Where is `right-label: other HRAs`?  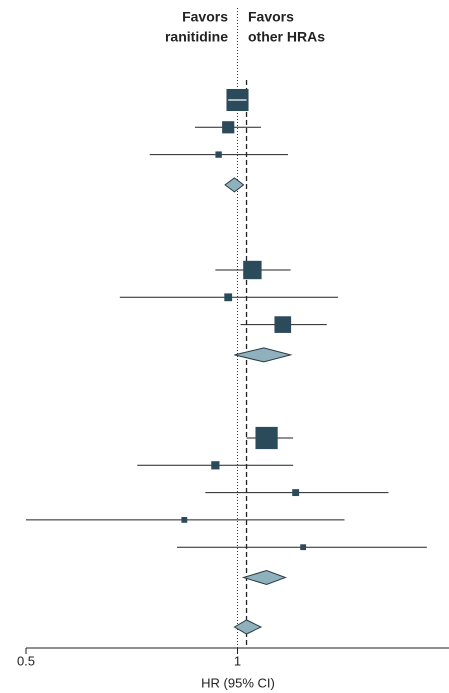
right-label: other HRAs is located at coordinates (286, 37).